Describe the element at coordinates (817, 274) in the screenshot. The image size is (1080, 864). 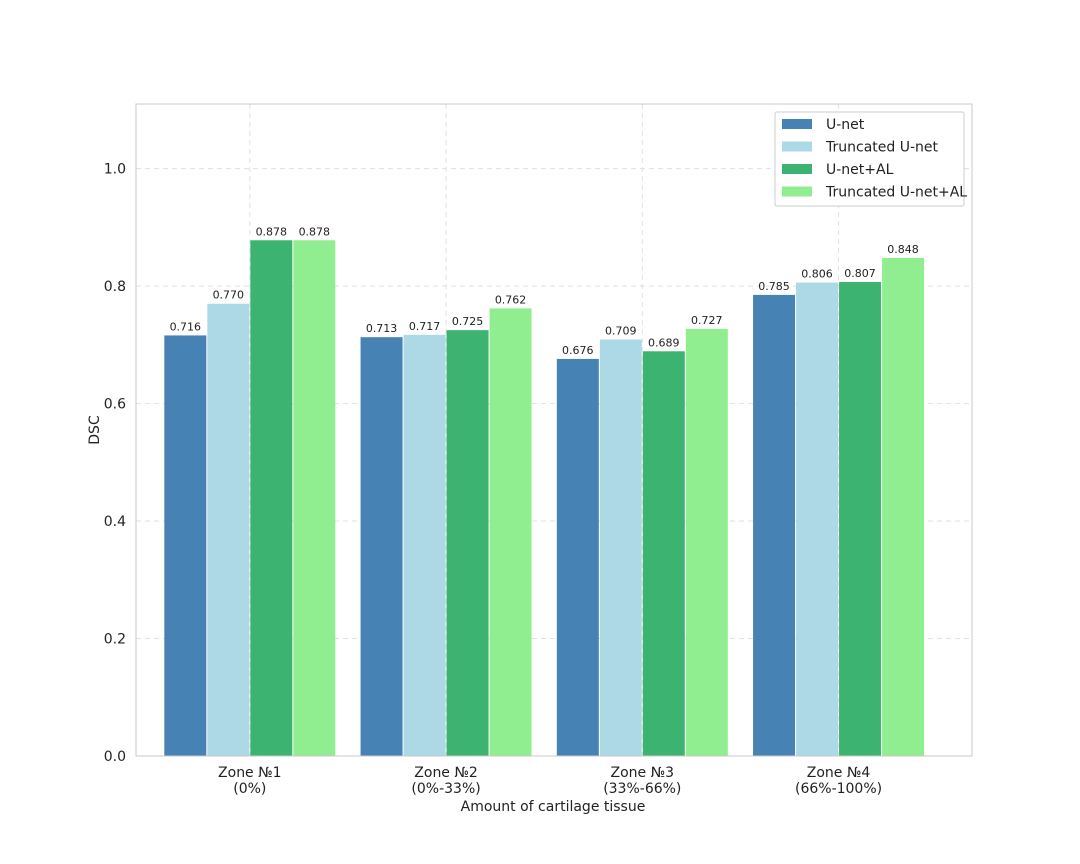
I see `bar-value-label: 0.806` at that location.